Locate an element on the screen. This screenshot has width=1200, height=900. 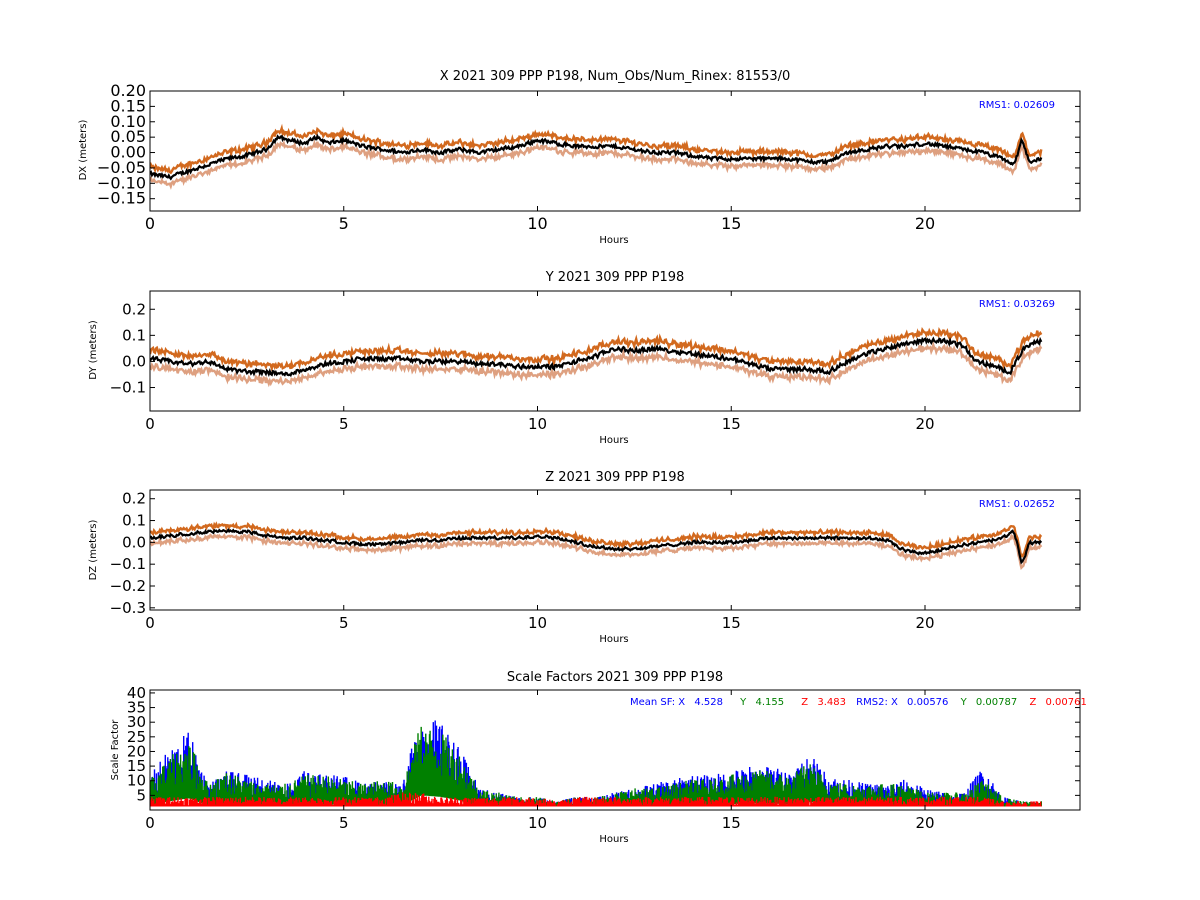
panel-dy-rms: RMS1: 0.03269 is located at coordinates (1017, 304).